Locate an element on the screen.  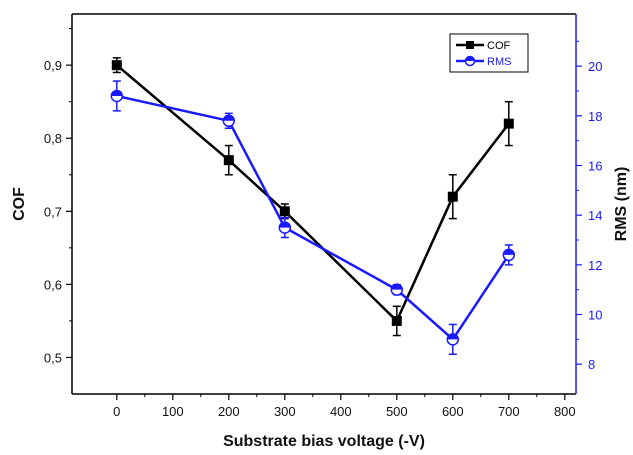
y2-tick-label: 8 is located at coordinates (591, 364).